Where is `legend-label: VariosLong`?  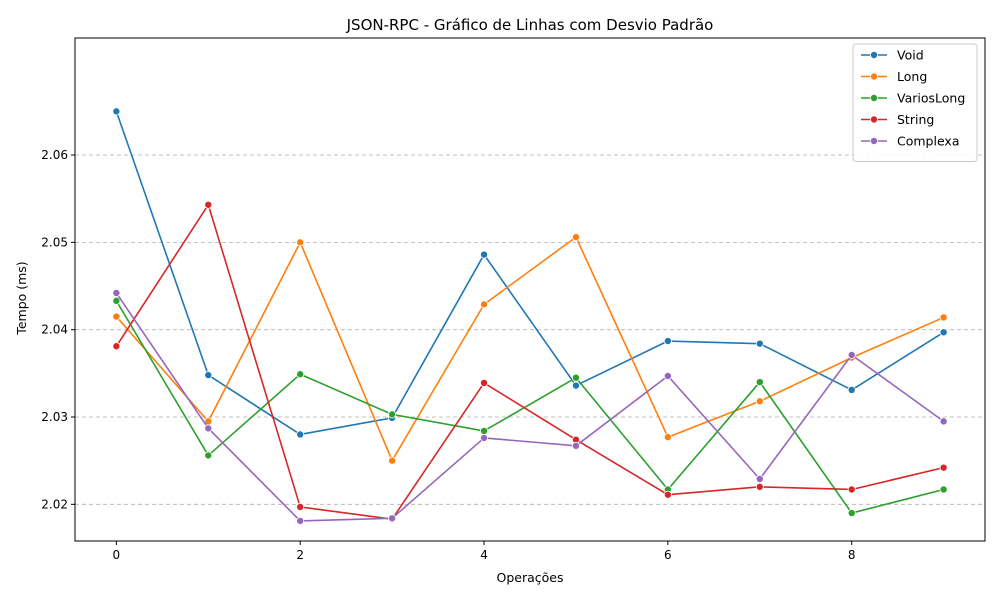
legend-label: VariosLong is located at coordinates (931, 98).